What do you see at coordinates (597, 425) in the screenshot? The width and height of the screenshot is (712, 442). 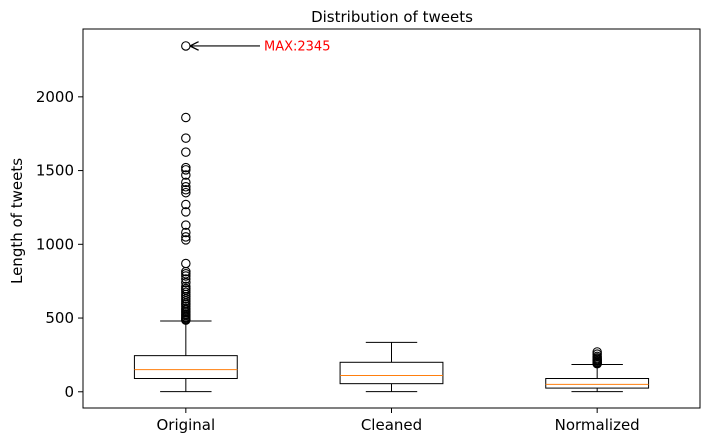 I see `x-tick-label: Normalized` at bounding box center [597, 425].